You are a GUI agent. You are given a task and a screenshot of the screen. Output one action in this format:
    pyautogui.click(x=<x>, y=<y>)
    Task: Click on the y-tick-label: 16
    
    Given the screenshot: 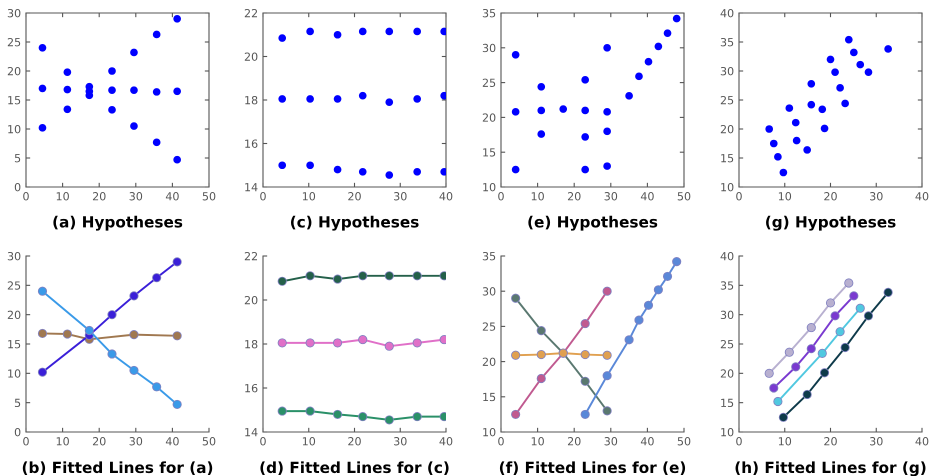 What is the action you would take?
    pyautogui.click(x=251, y=143)
    